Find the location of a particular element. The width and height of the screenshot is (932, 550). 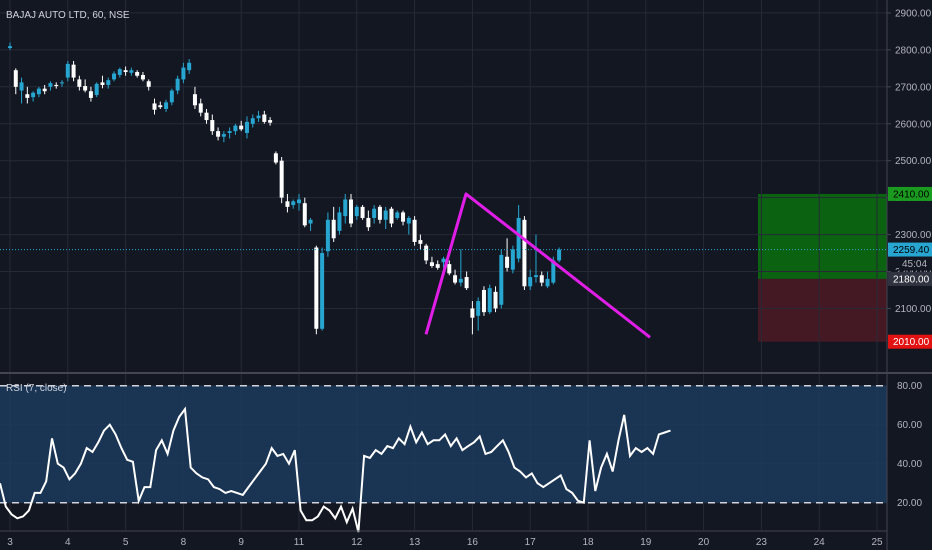

target-zone is located at coordinates (822, 236).